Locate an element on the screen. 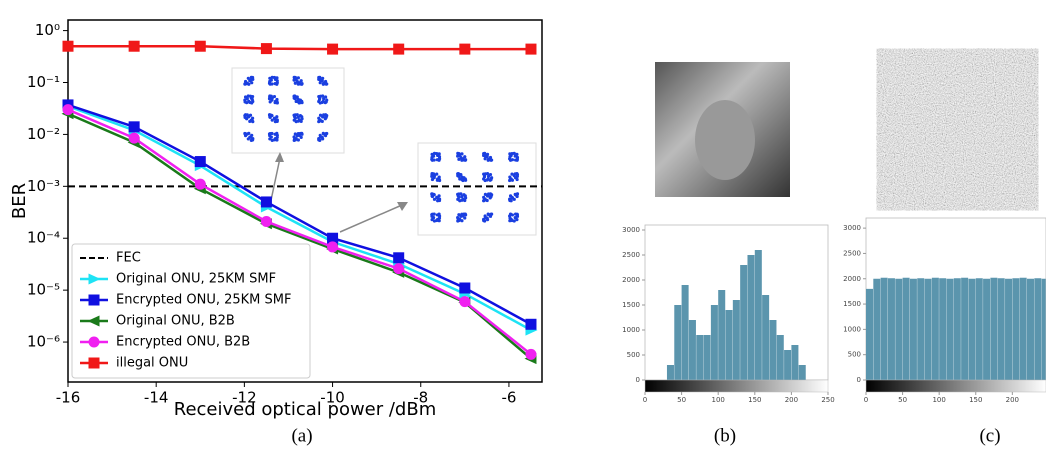 The height and width of the screenshot is (449, 1046). y-tick-label: 10⁻⁴ is located at coordinates (43, 238).